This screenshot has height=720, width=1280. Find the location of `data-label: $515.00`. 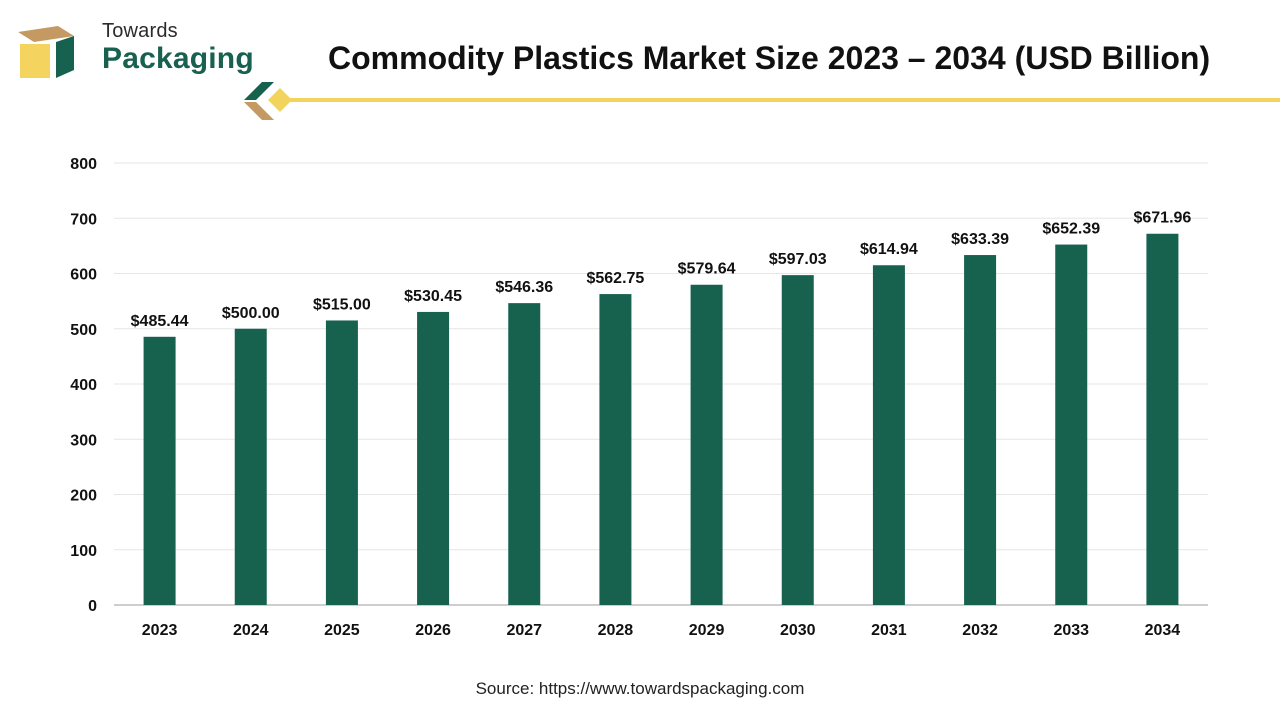

data-label: $515.00 is located at coordinates (342, 304).